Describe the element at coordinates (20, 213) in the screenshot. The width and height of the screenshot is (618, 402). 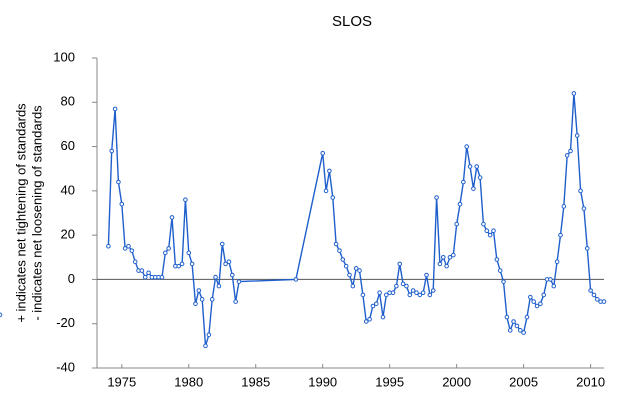
I see `y-axis-label: + indicates net tightening of standards` at that location.